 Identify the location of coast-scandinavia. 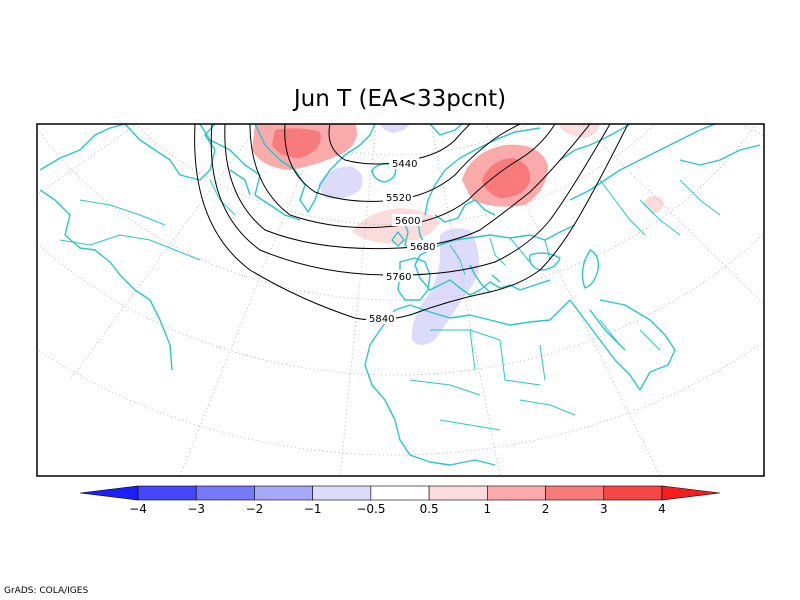
(482, 175).